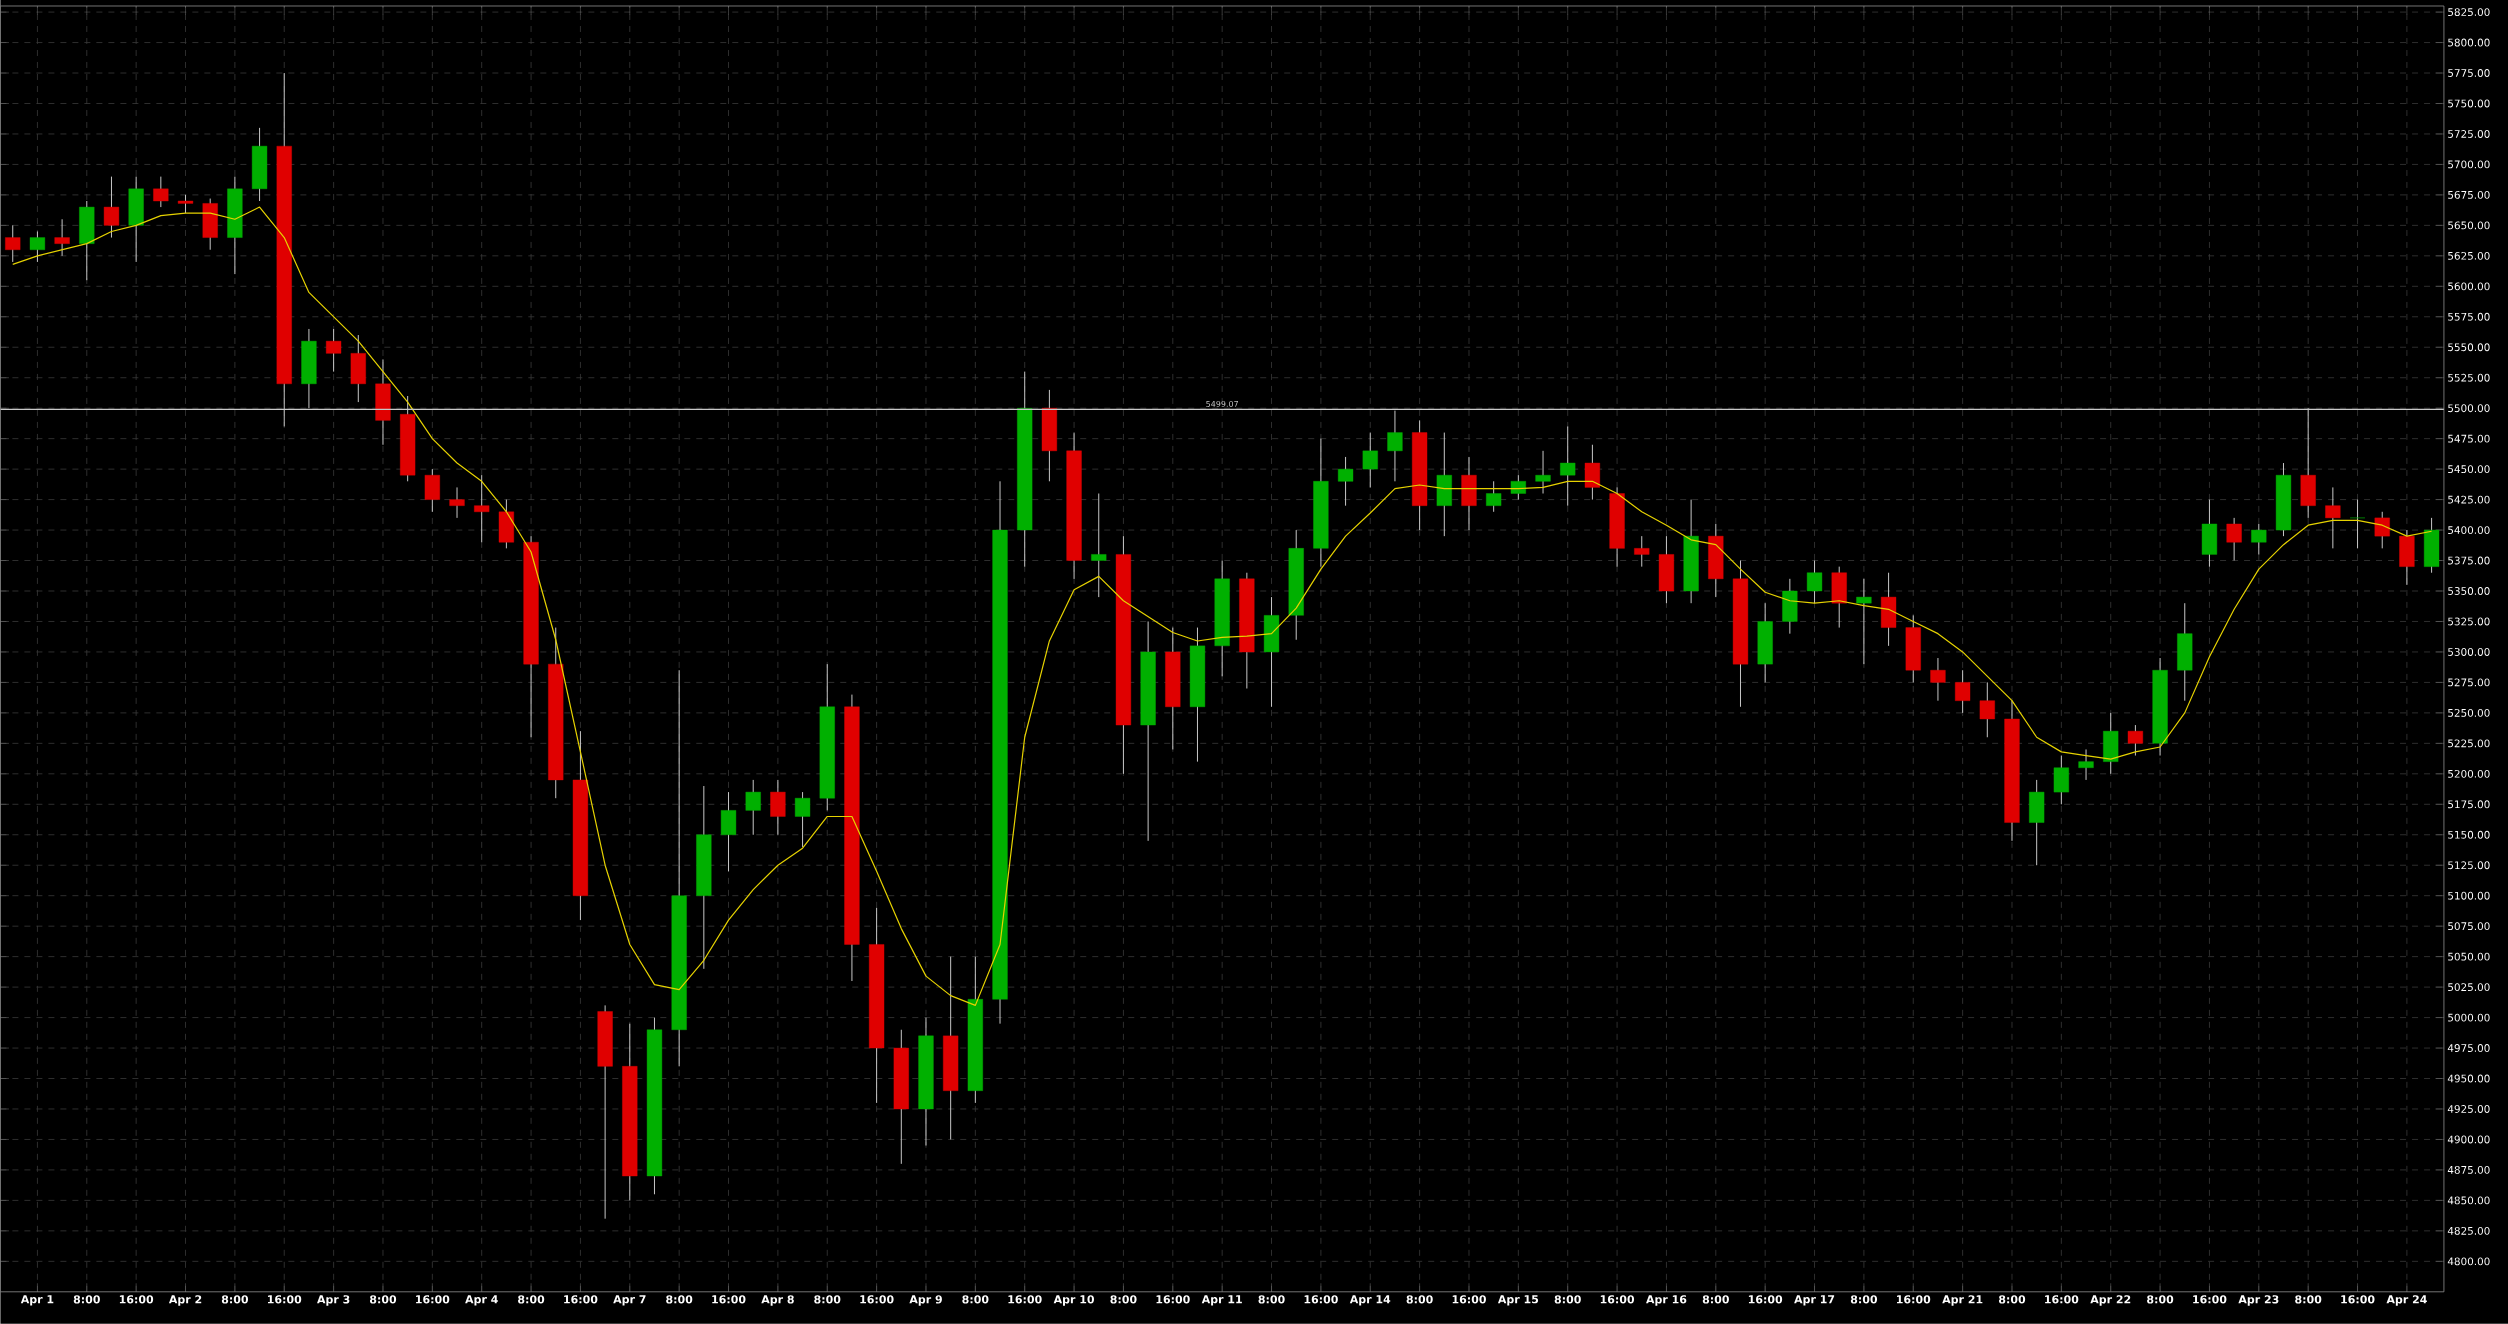 The image size is (2508, 1324). Describe the element at coordinates (2468, 1109) in the screenshot. I see `y-tick-label: 4925.00` at that location.